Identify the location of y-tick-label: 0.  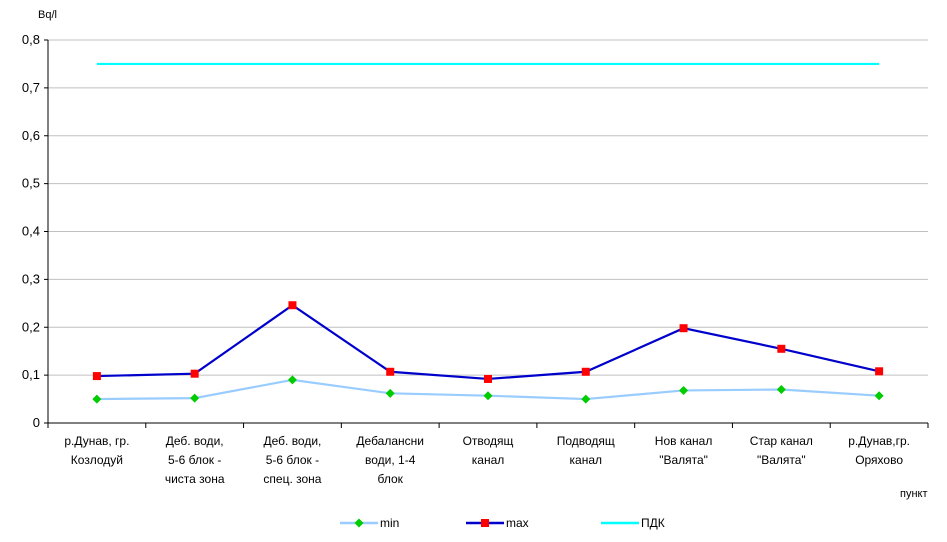
(36, 422).